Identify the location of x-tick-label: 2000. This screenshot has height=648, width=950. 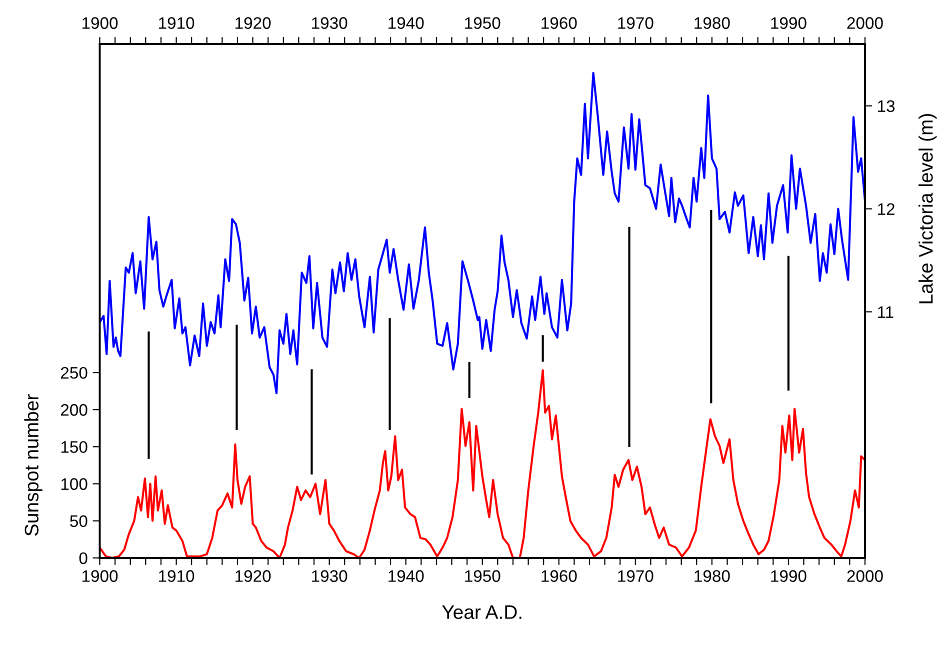
(865, 576).